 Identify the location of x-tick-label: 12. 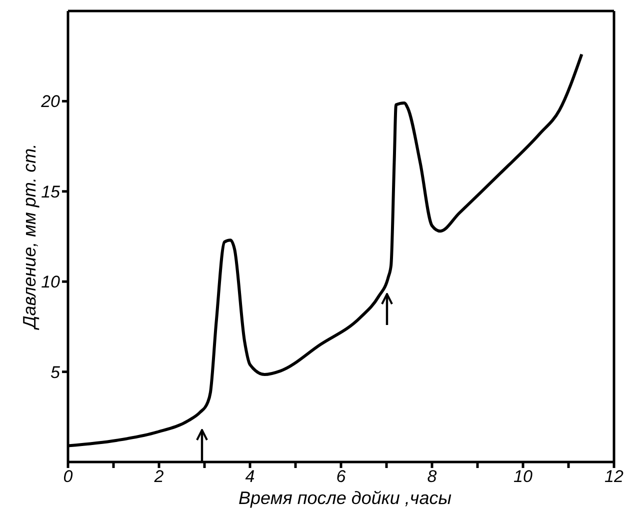
(614, 476).